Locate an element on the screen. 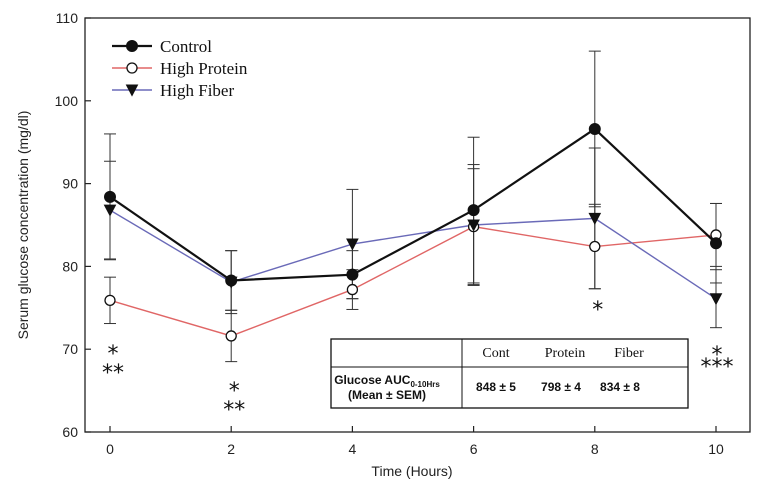  inset-table-row-label-sub: 0-10Hrs is located at coordinates (425, 384).